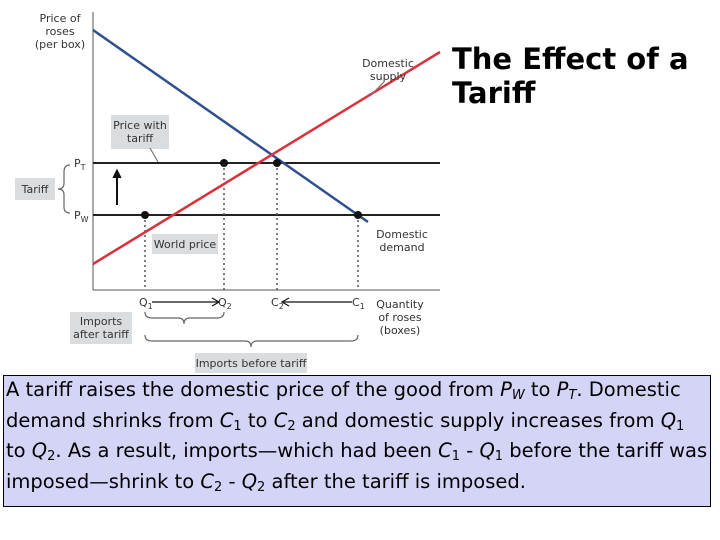  I want to click on slide-title: The Effect of a Tariff, so click(570, 76).